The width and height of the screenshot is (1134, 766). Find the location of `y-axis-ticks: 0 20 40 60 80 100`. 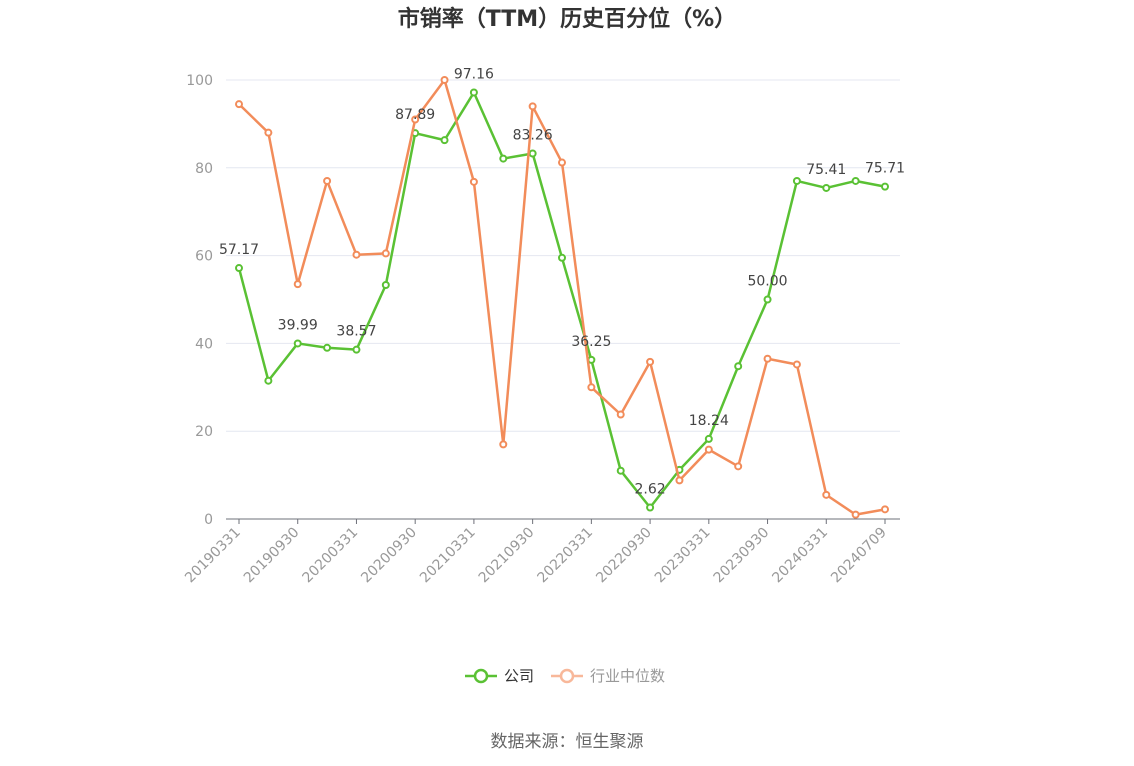

y-axis-ticks: 0 20 40 60 80 100 is located at coordinates (199, 300).